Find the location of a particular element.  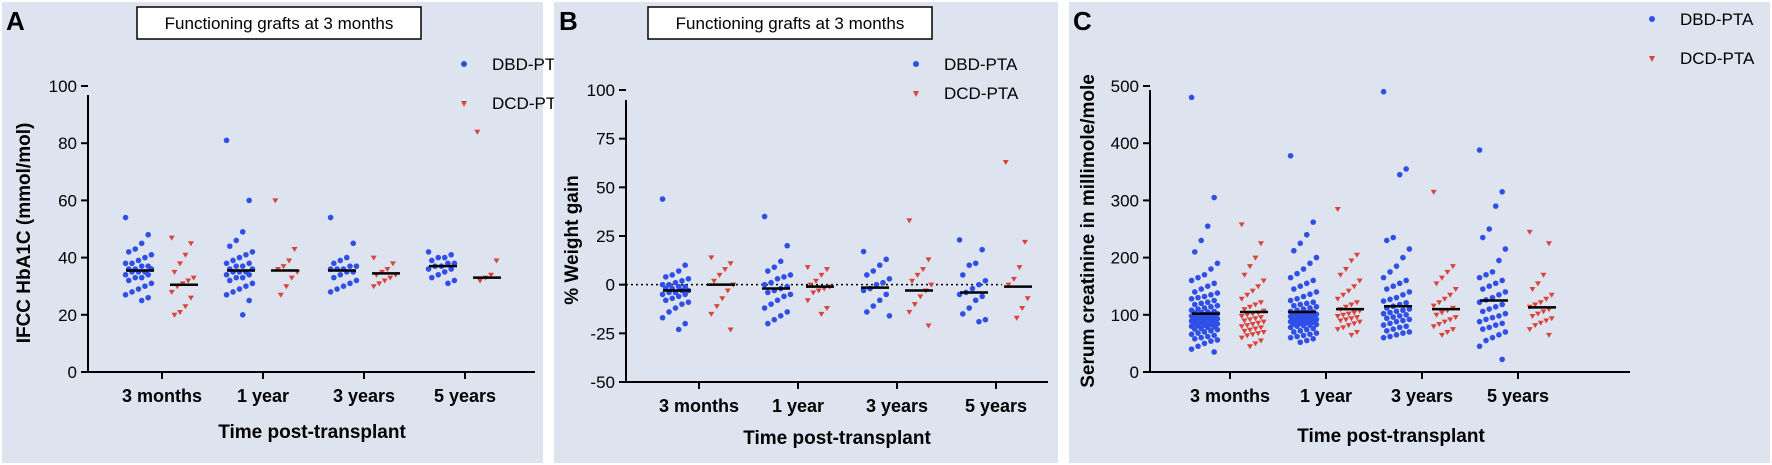

panel-a-ytick-label: 0 is located at coordinates (72, 372).